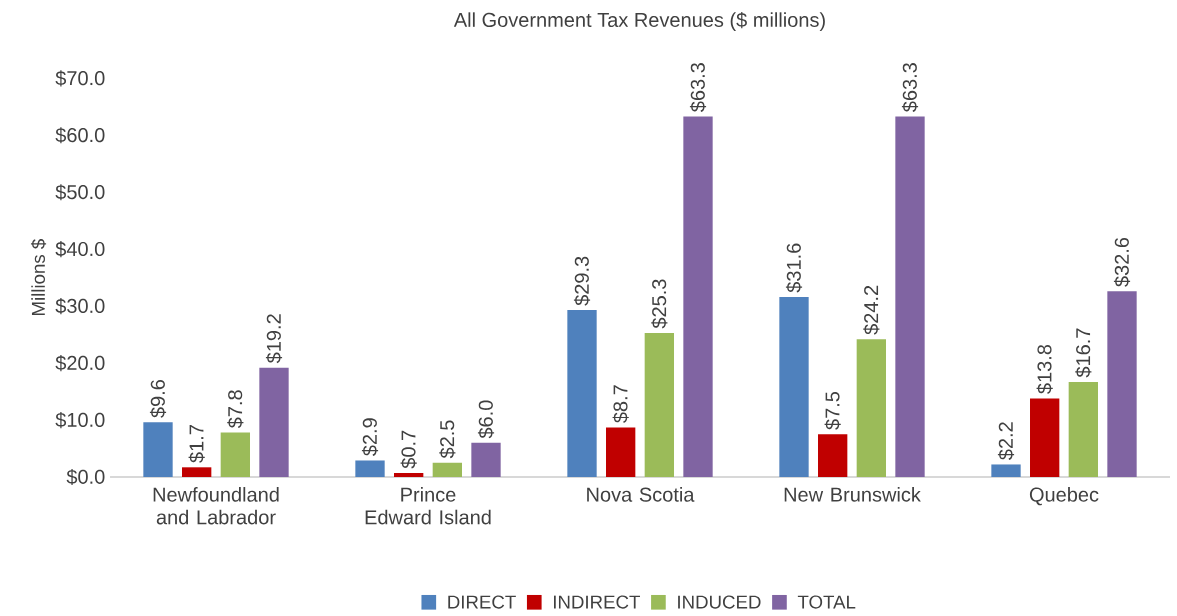 The width and height of the screenshot is (1177, 616). I want to click on data-label: $24.2, so click(871, 310).